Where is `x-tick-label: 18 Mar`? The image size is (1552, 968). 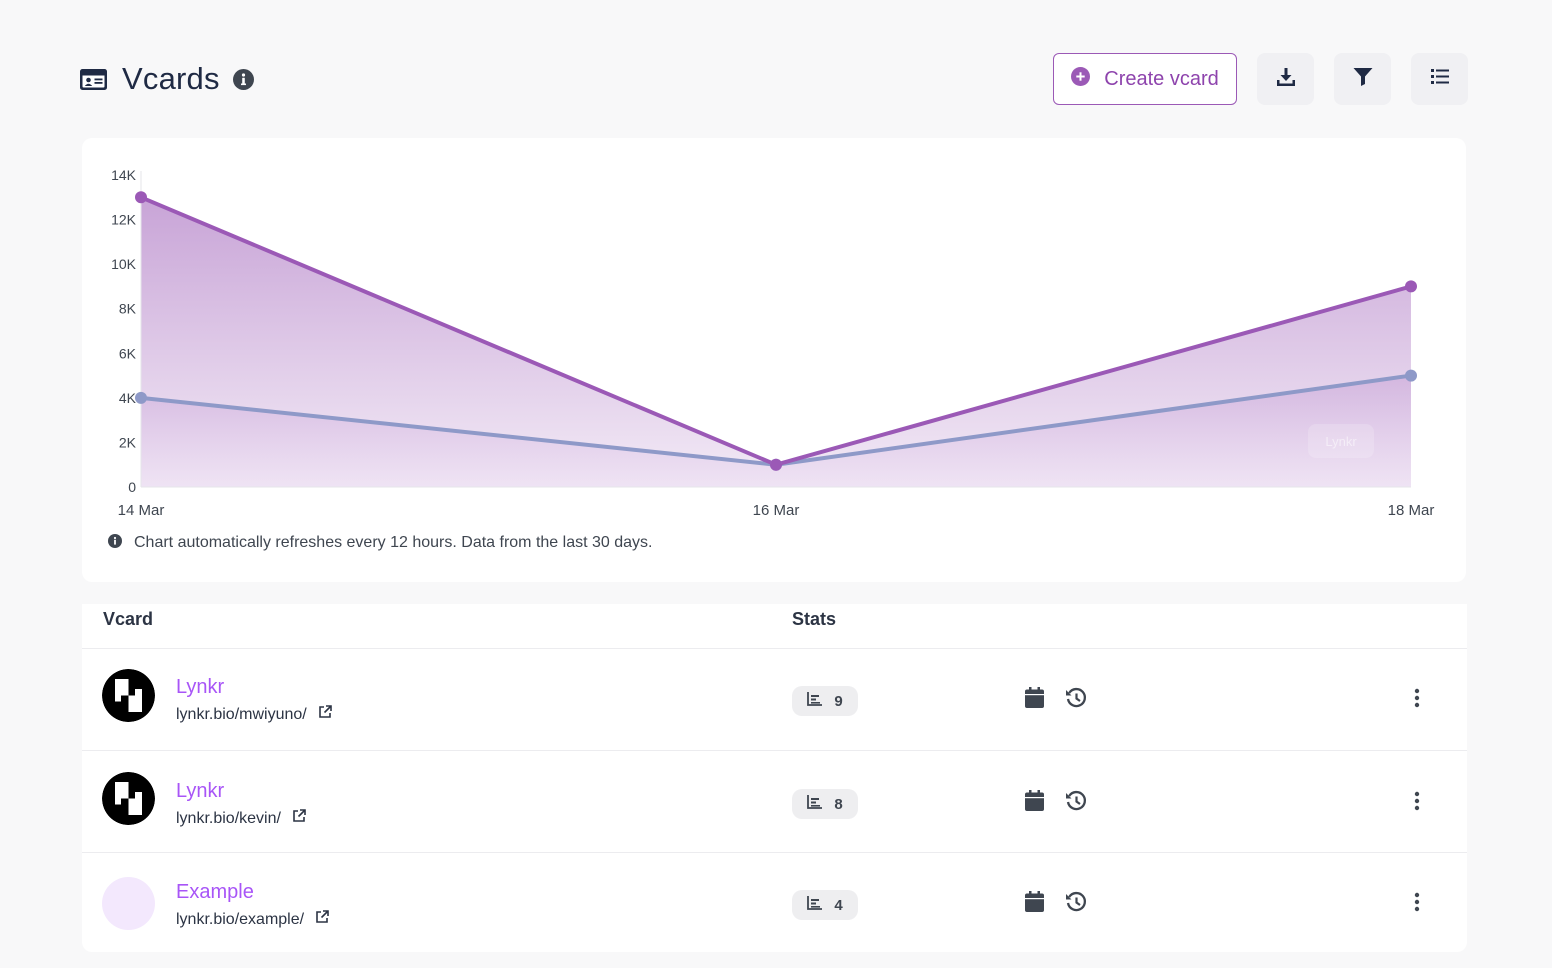
x-tick-label: 18 Mar is located at coordinates (1411, 510).